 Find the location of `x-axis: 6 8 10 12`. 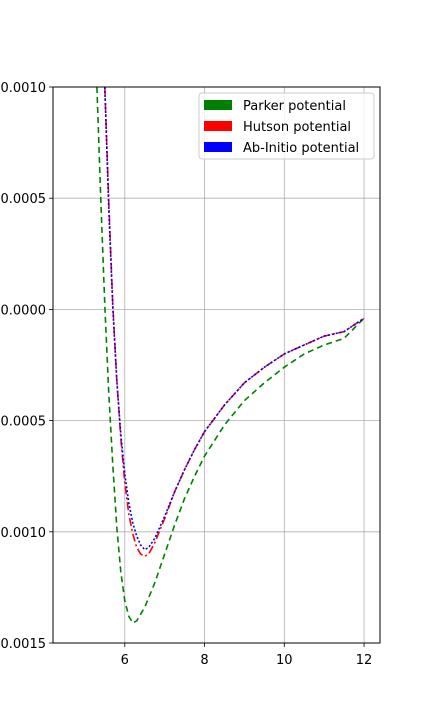

x-axis: 6 8 10 12 is located at coordinates (247, 655).